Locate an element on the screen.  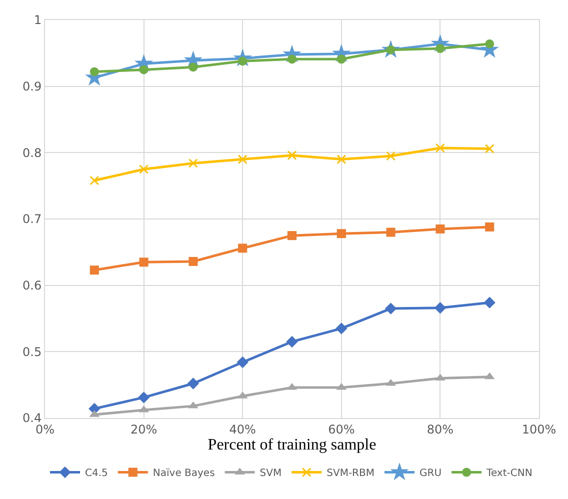
y-tick-label: 0.7 is located at coordinates (32, 219).